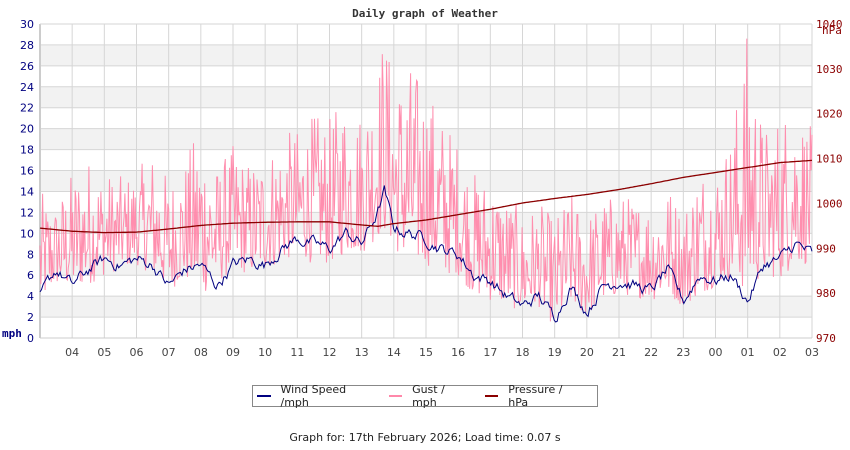 The image size is (850, 450). Describe the element at coordinates (27, 45) in the screenshot. I see `svg-text: 28` at that location.